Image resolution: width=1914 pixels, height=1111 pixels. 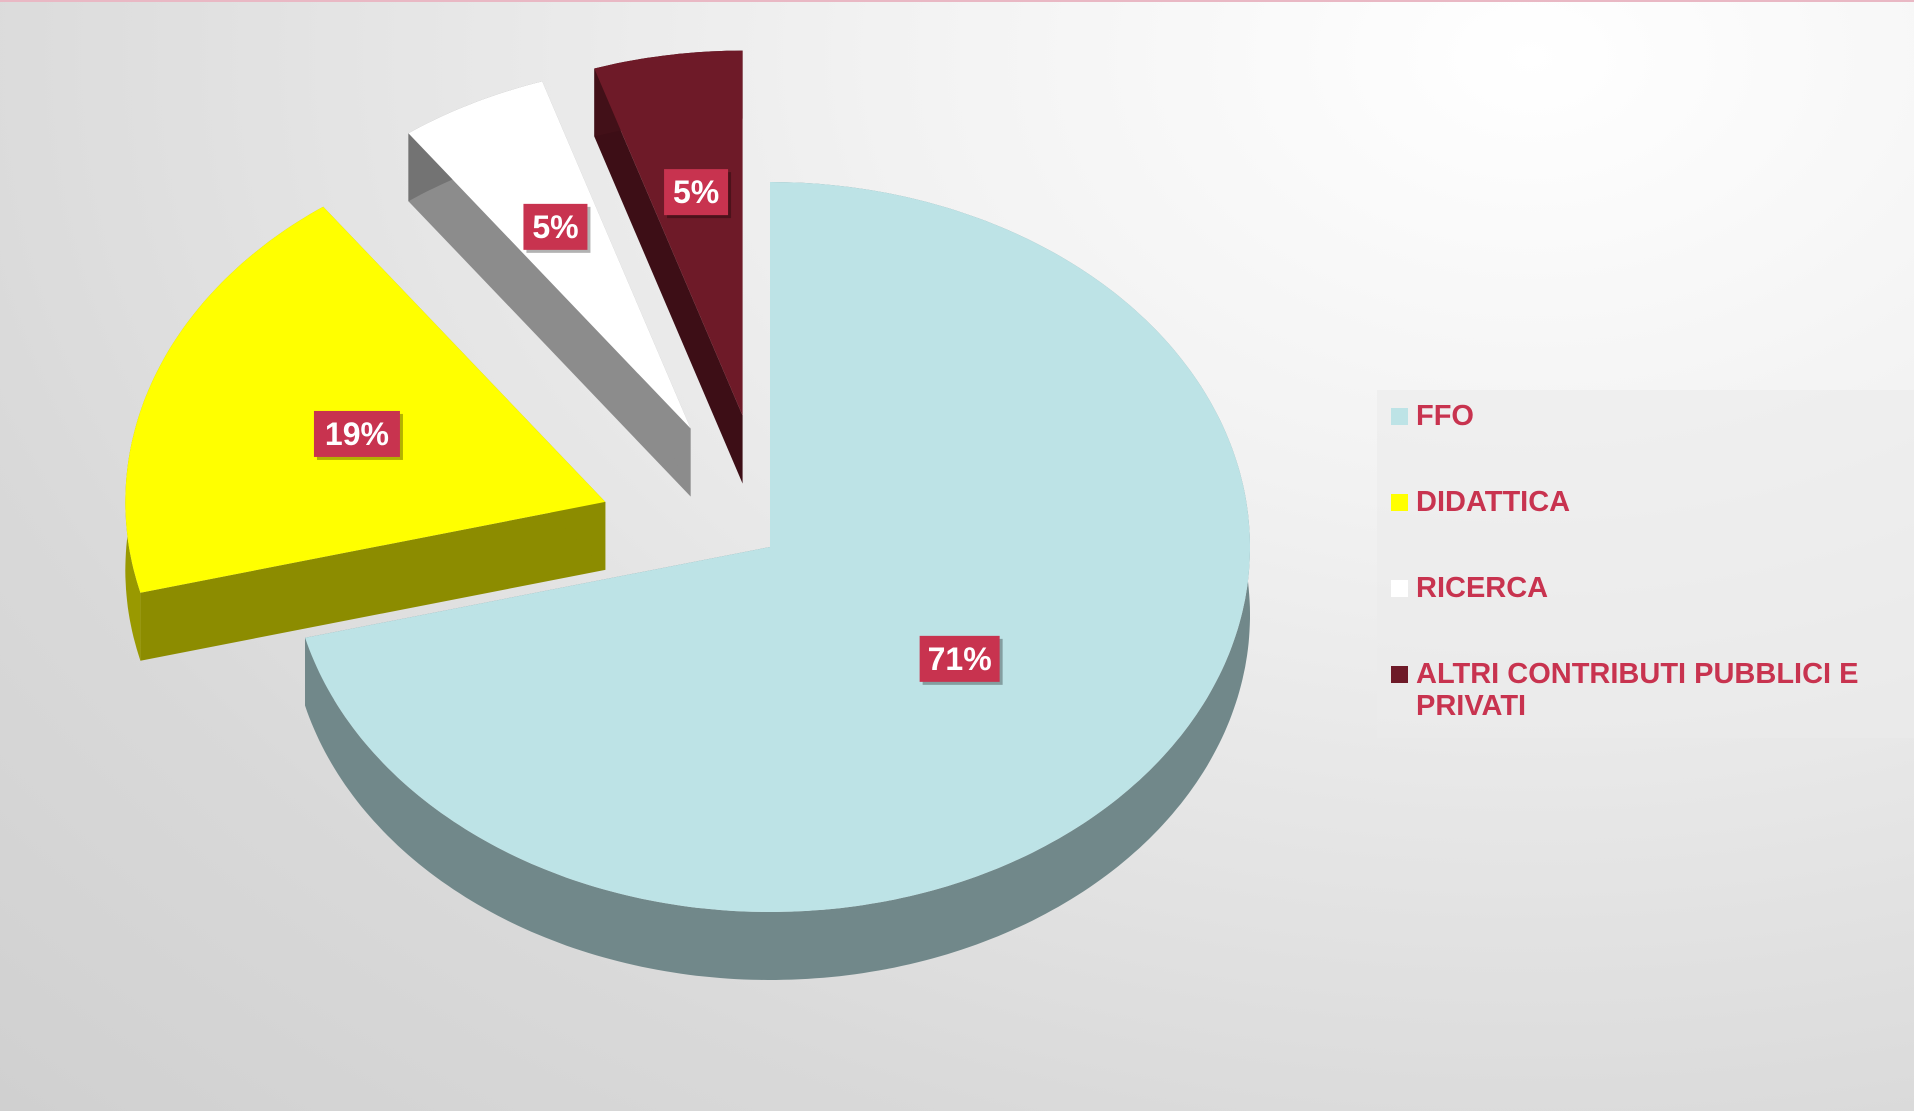 I want to click on legend-item: ALTRI CONTRIBUTI PUBBLICI E PRIVATI, so click(x=1652, y=690).